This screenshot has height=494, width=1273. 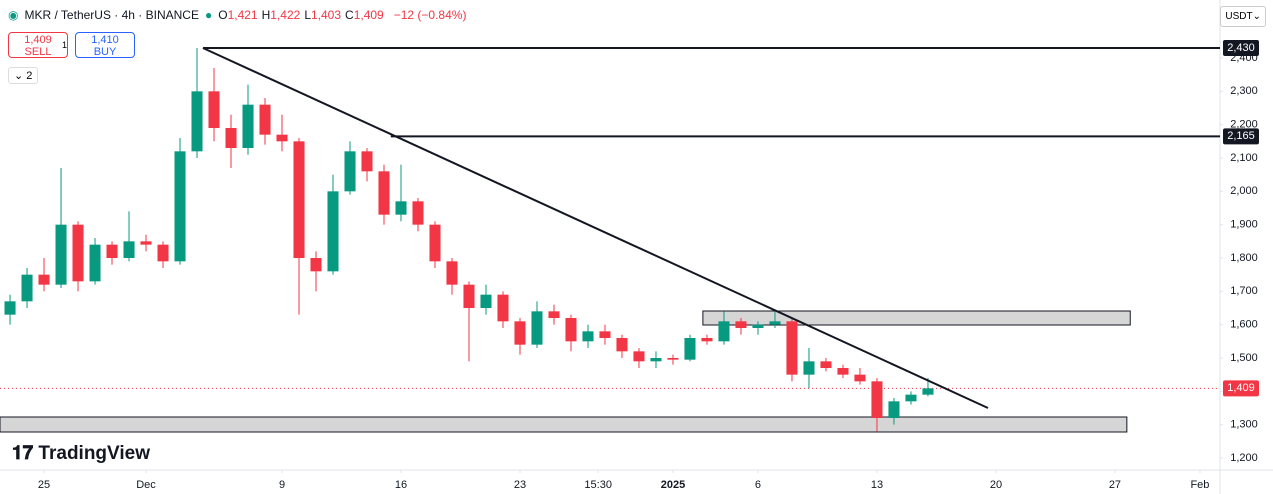 What do you see at coordinates (520, 485) in the screenshot?
I see `x-tick-label: 23` at bounding box center [520, 485].